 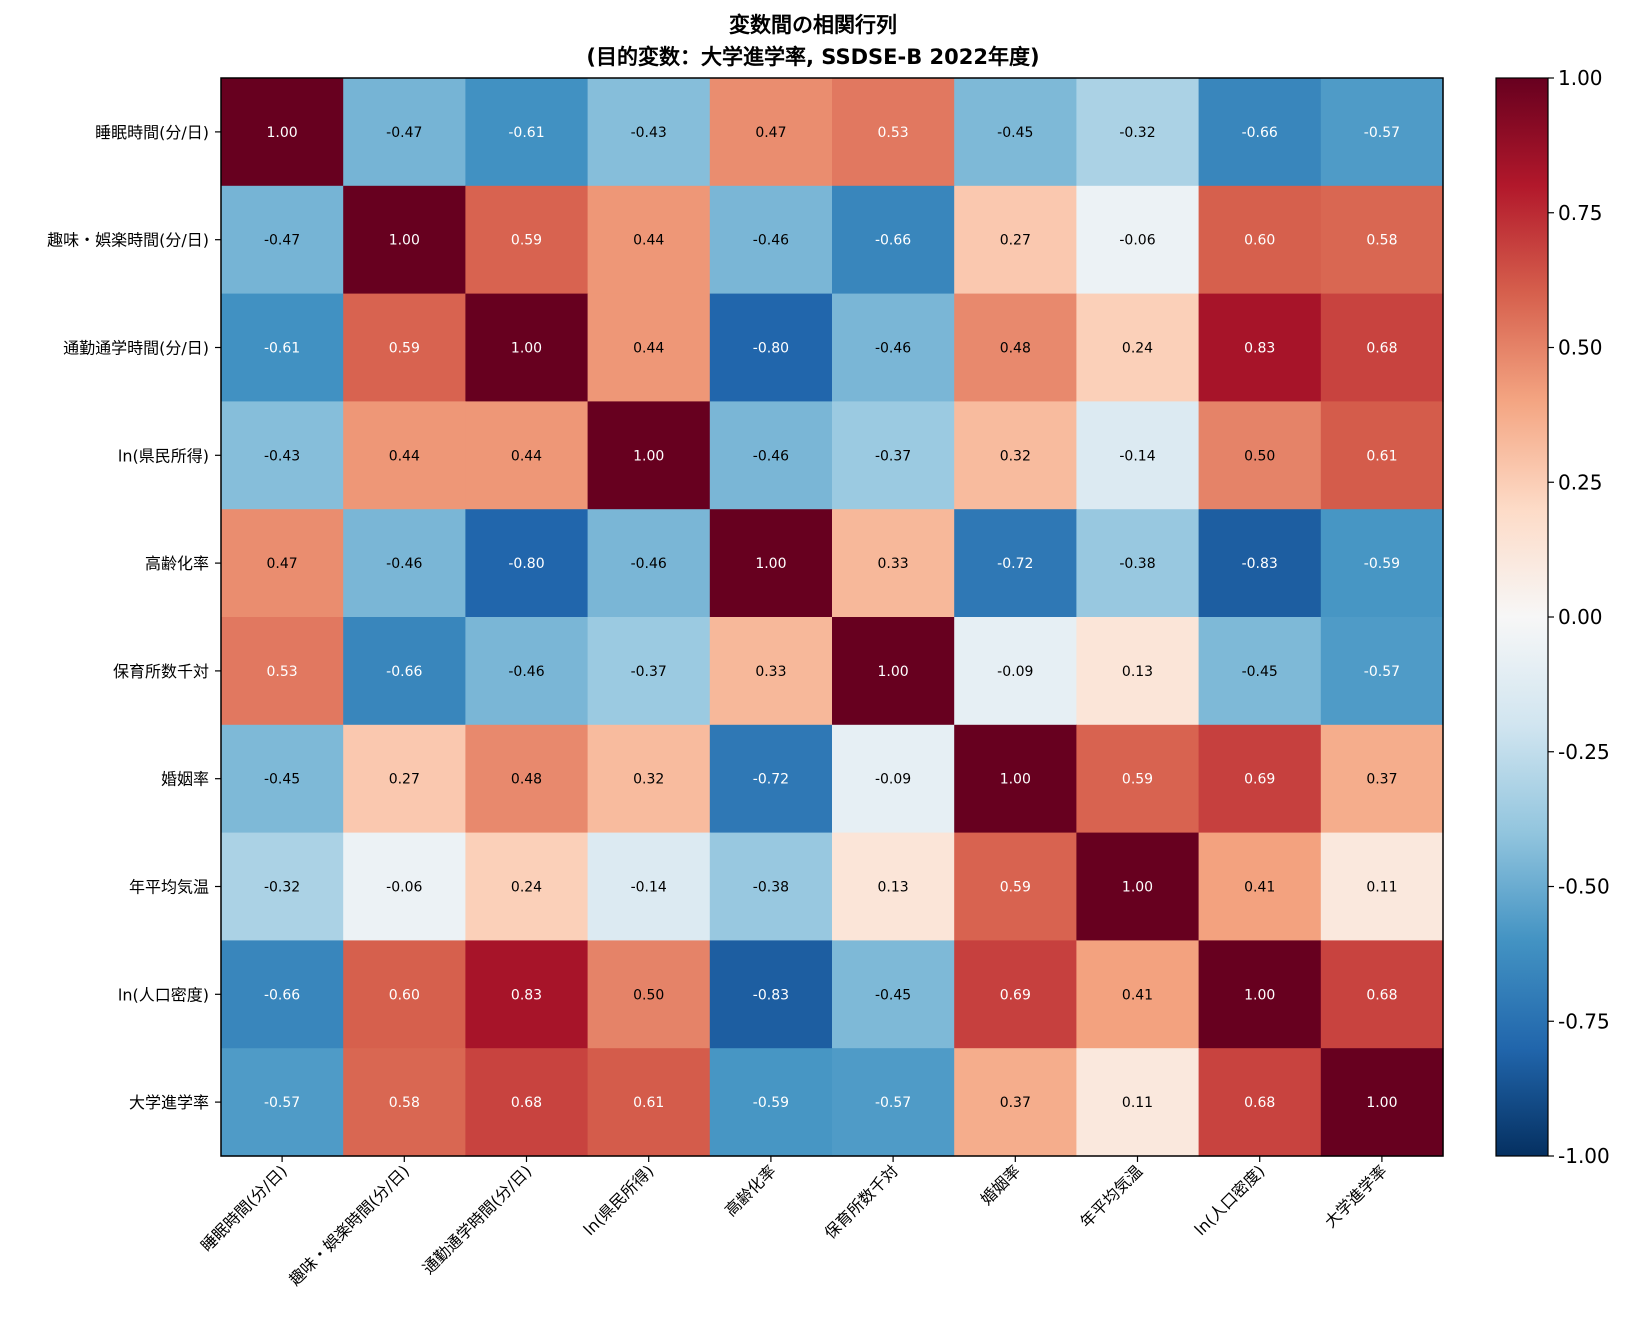 I want to click on cell-value-label: 0.60, so click(x=1259, y=241).